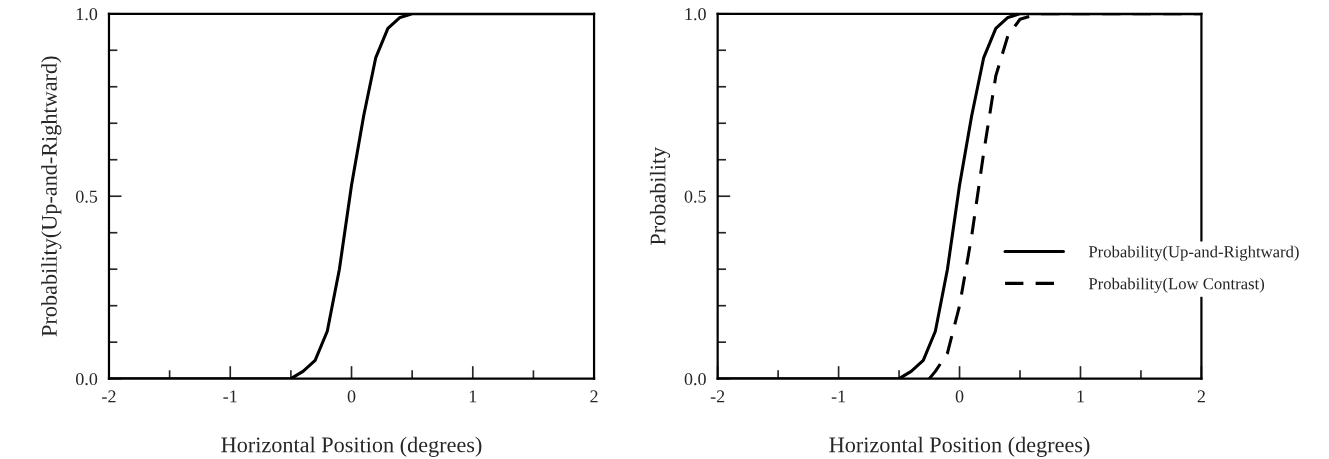  I want to click on y-axis-title: Probability, so click(660, 195).